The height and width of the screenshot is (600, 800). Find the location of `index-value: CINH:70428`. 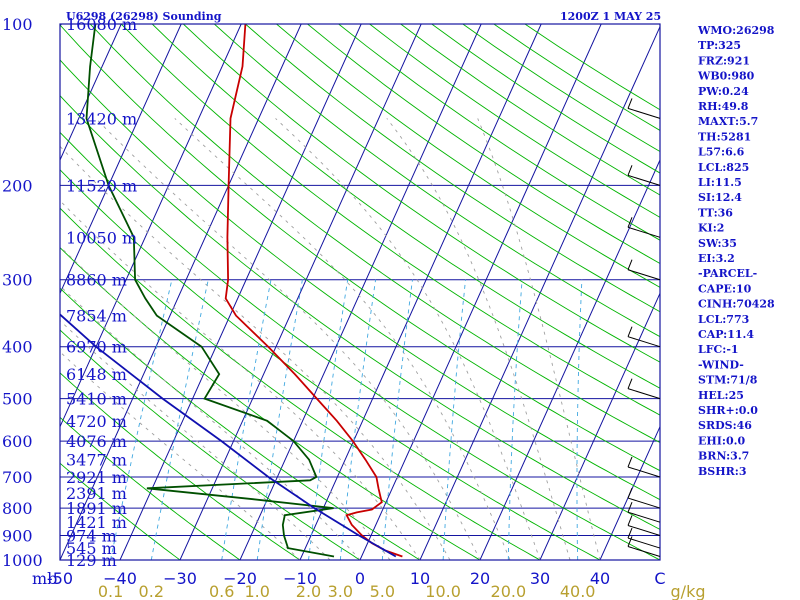

index-value: CINH:70428 is located at coordinates (736, 304).